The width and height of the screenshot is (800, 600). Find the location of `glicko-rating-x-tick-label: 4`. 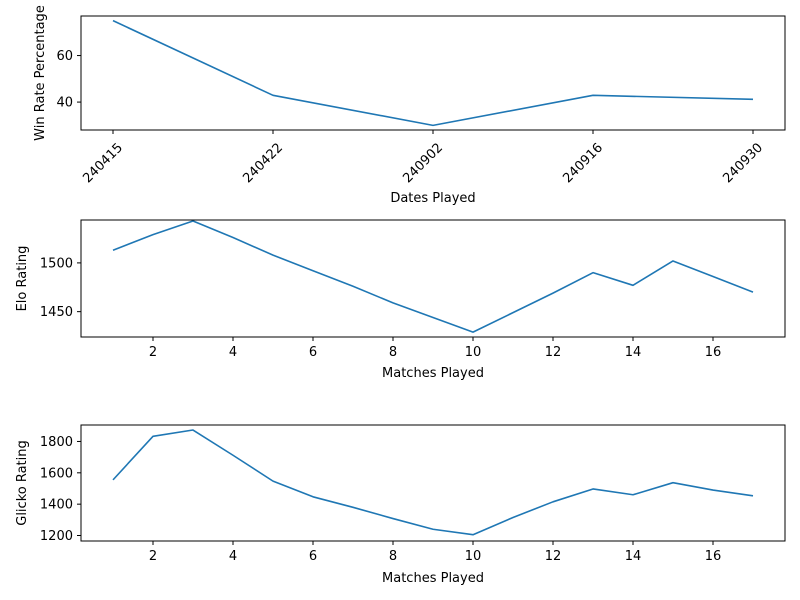

glicko-rating-x-tick-label: 4 is located at coordinates (233, 556).